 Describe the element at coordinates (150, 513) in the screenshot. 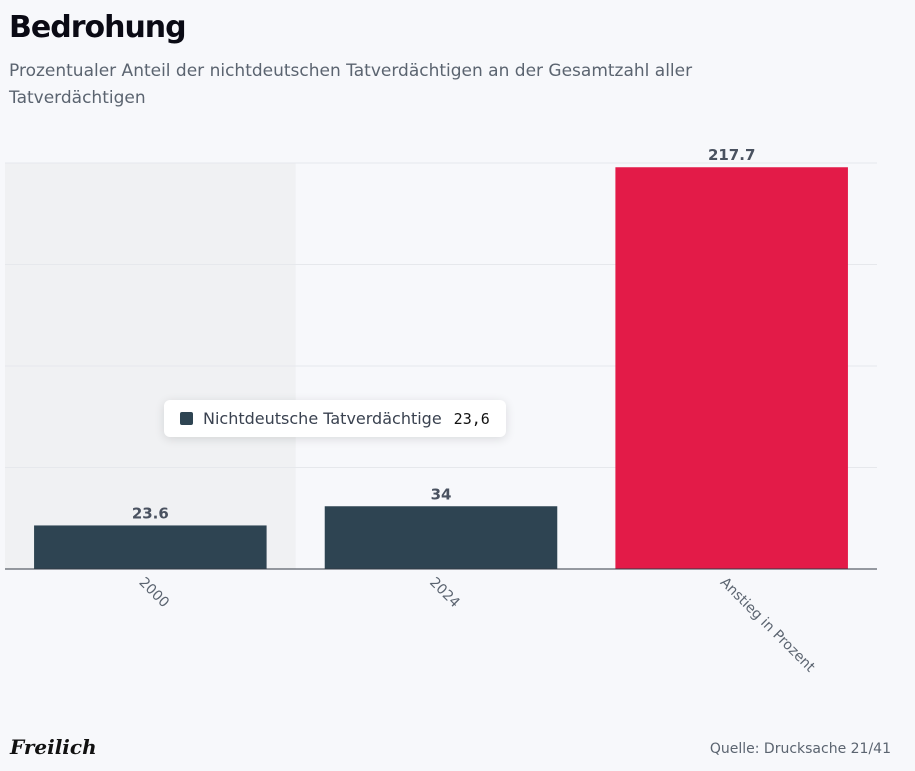

I see `data-label-1: 23.6` at that location.